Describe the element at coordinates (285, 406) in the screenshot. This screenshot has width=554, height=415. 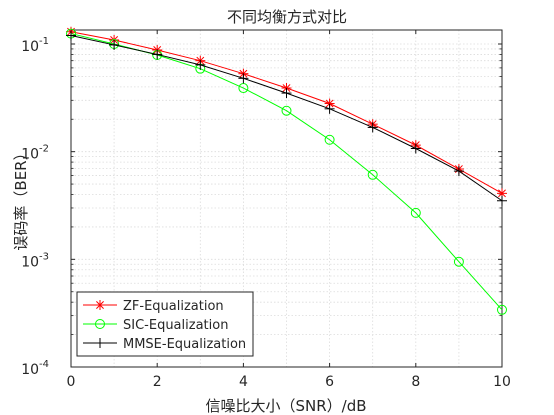
I see `x-axis-label: 信噪比大小（SNR）/dB` at that location.